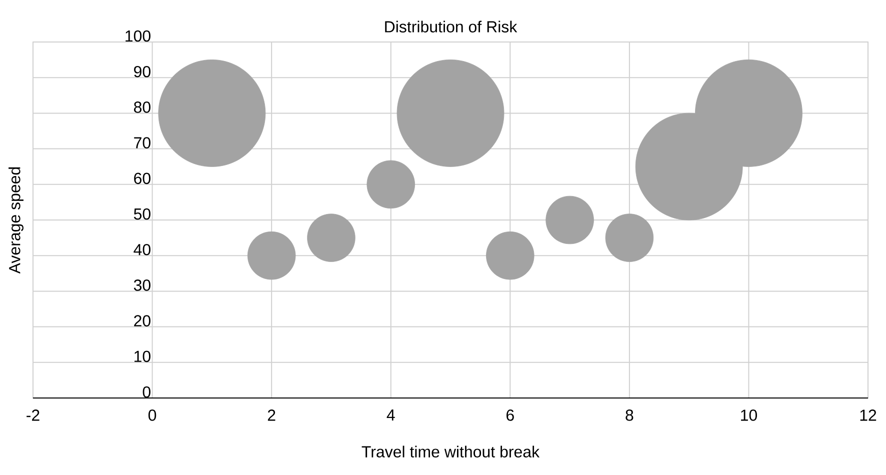  What do you see at coordinates (142, 178) in the screenshot?
I see `y-tick-label: 60` at bounding box center [142, 178].